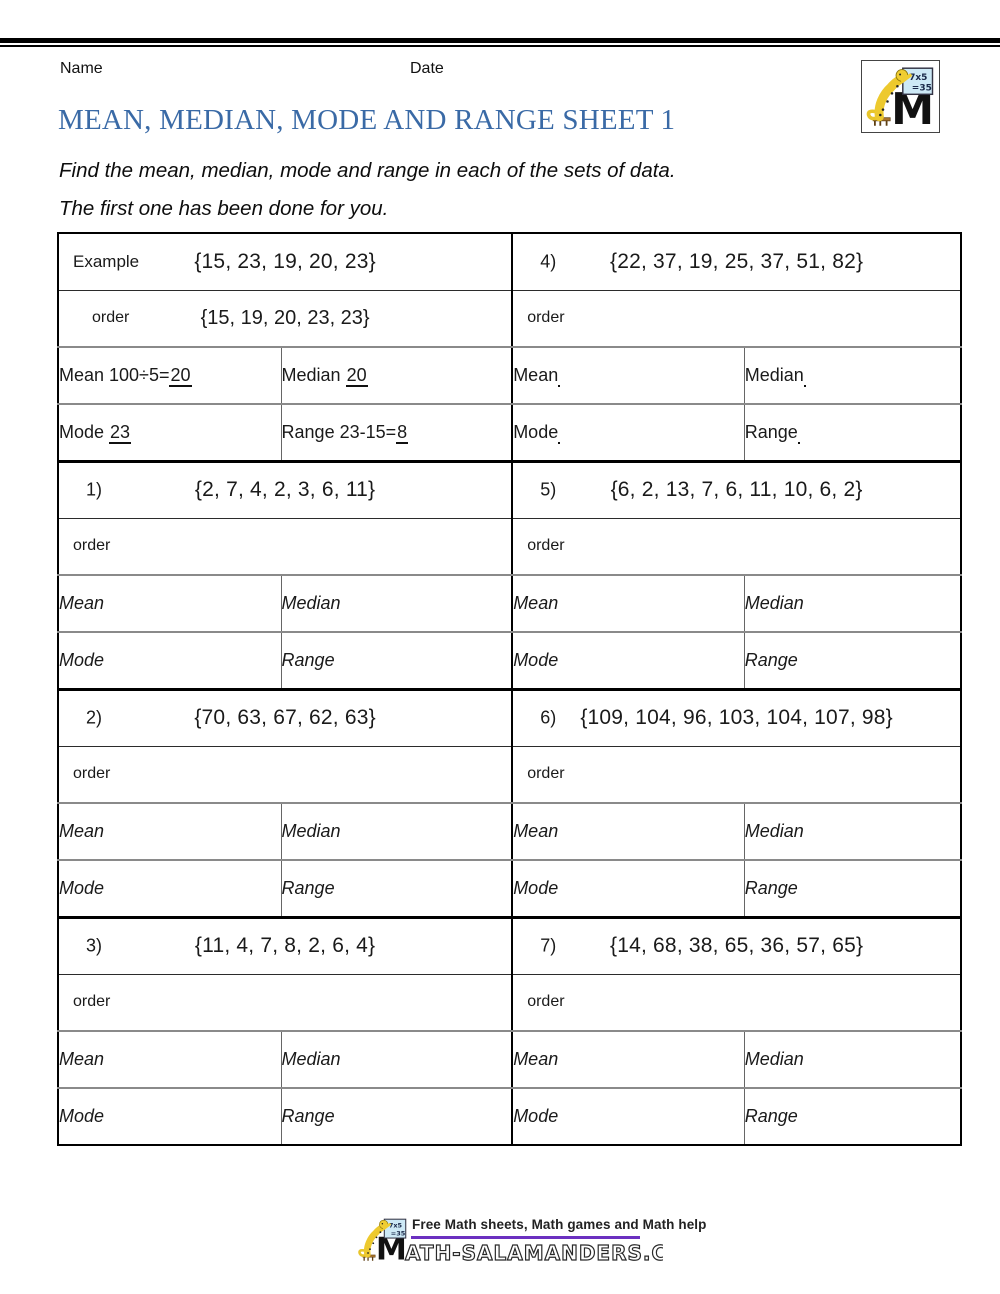  Describe the element at coordinates (81, 68) in the screenshot. I see `name-label: Name` at that location.